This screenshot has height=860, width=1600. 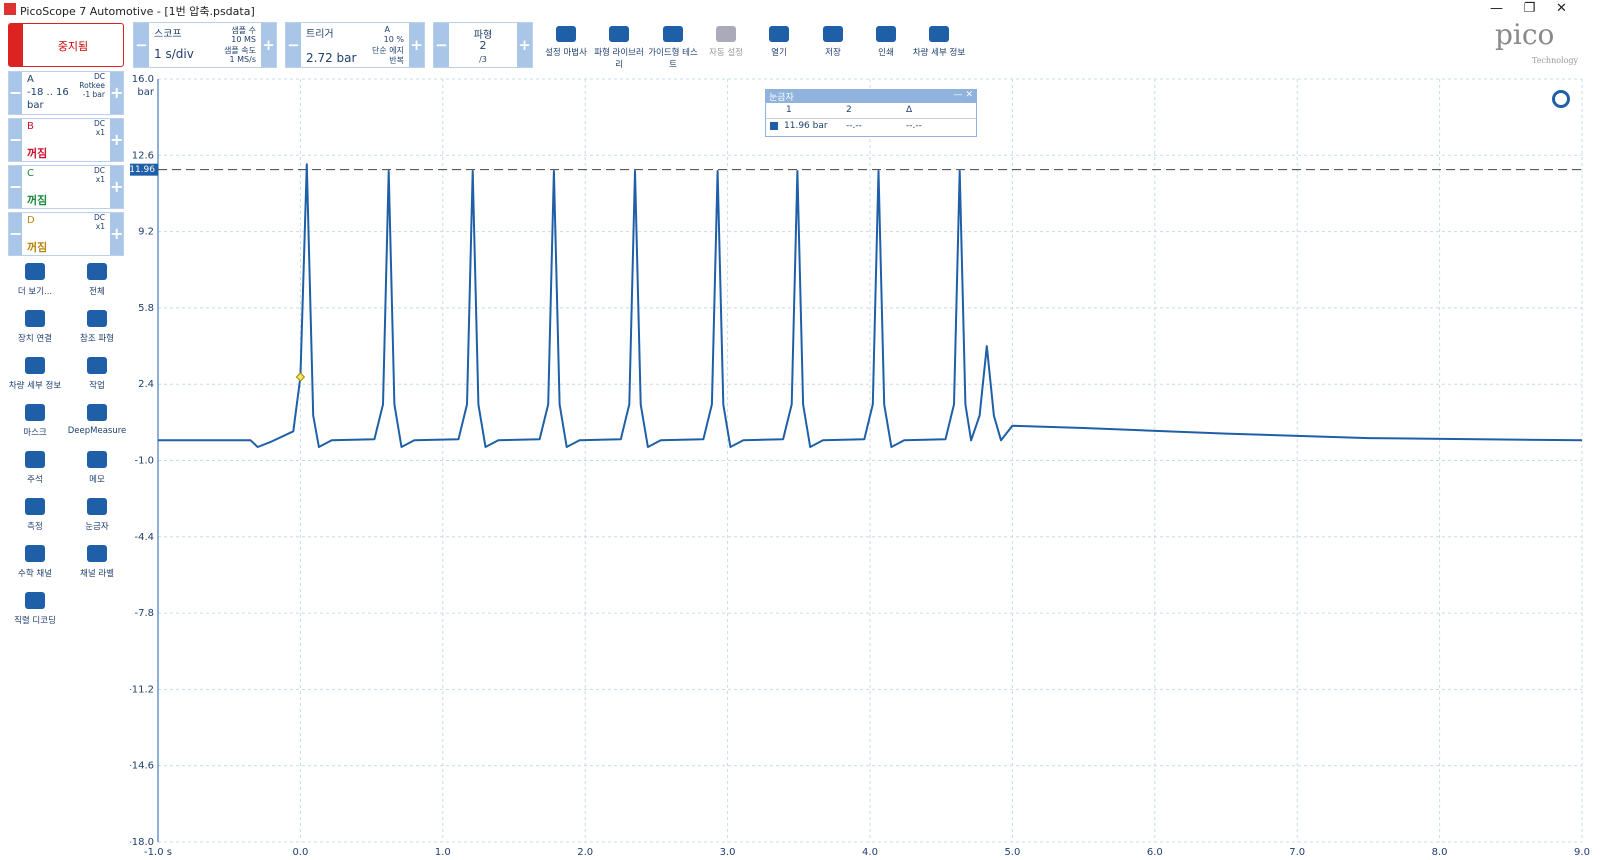 What do you see at coordinates (963, 95) in the screenshot?
I see `ruler-window-controls: — ✕` at bounding box center [963, 95].